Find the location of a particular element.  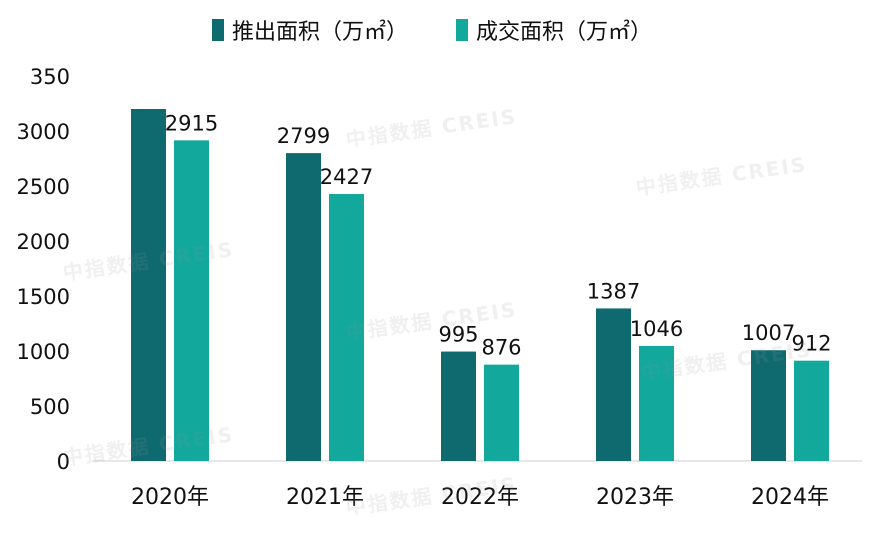

legend-label-series-2: 成交面积（万㎡） is located at coordinates (564, 32).